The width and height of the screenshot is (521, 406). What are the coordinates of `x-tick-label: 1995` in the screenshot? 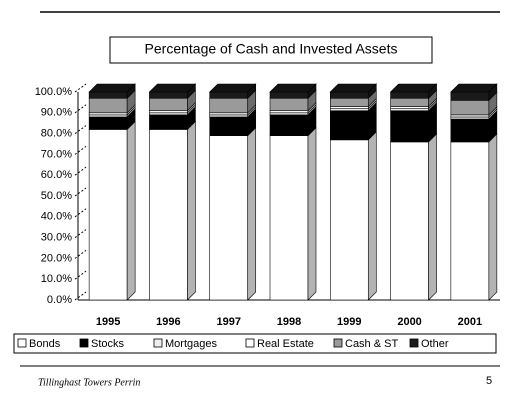 It's located at (108, 322).